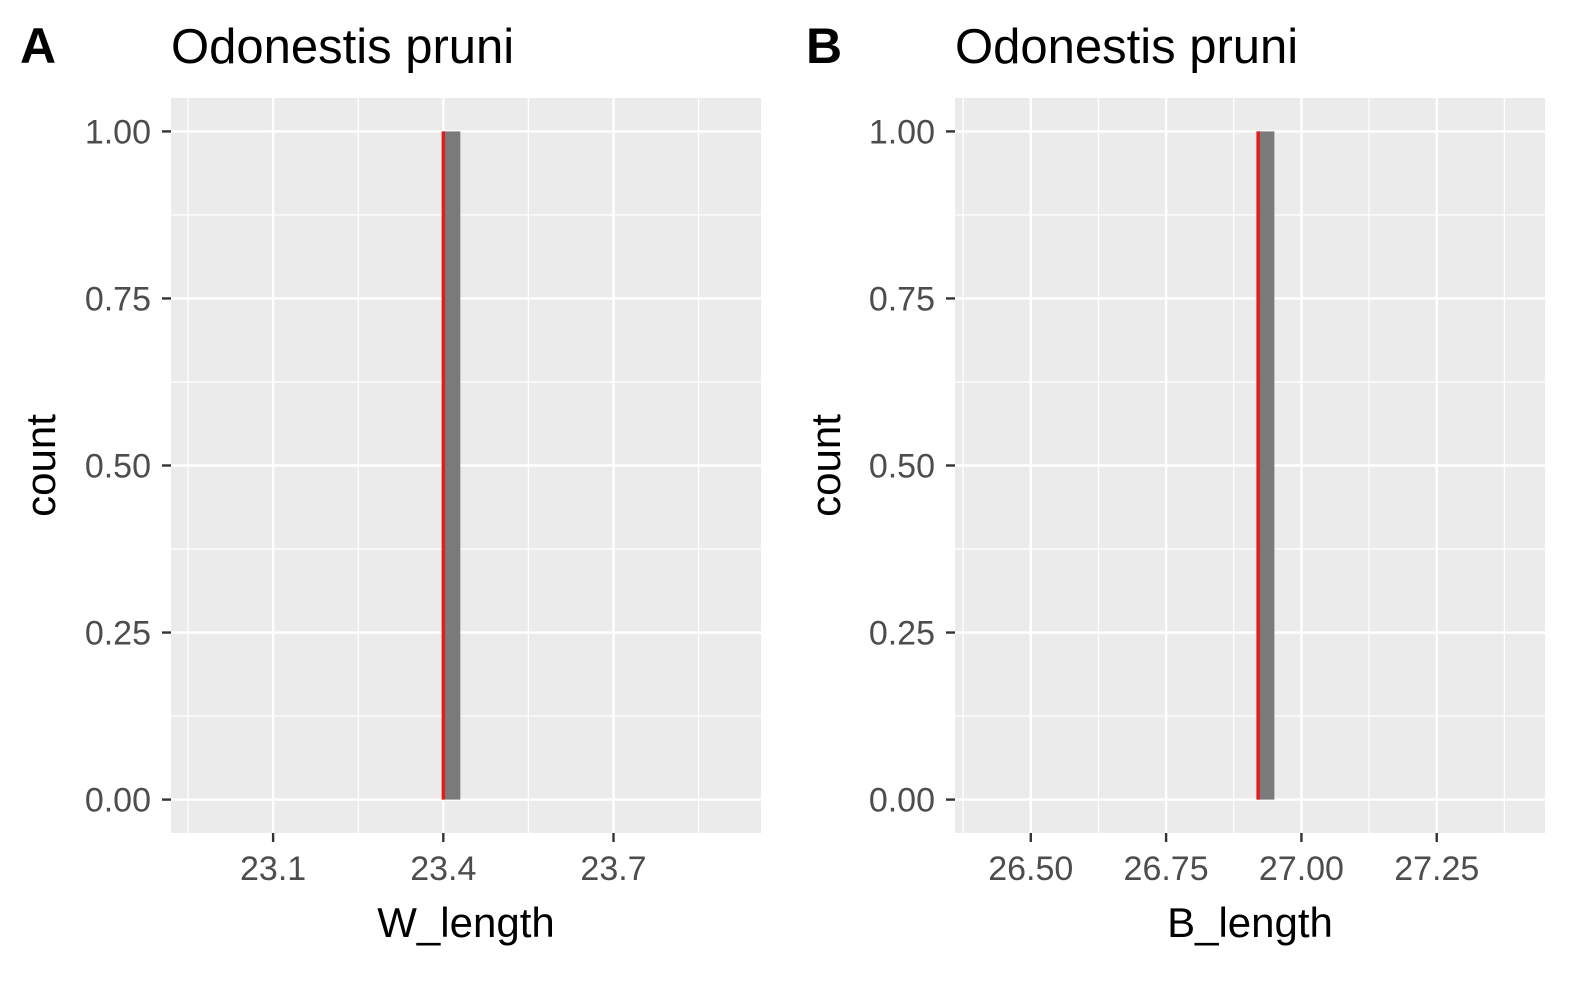  What do you see at coordinates (1301, 869) in the screenshot?
I see `x-tick-label: 27.00` at bounding box center [1301, 869].